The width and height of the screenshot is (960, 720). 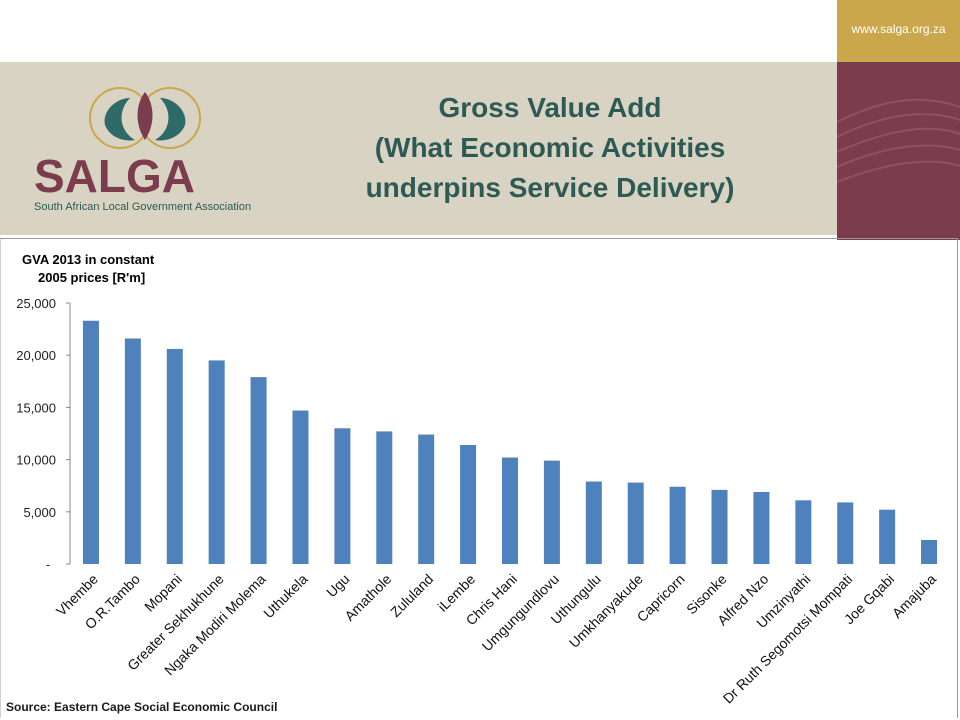 What do you see at coordinates (88, 259) in the screenshot?
I see `chart-title-line-1: GVA 2013 in constant` at bounding box center [88, 259].